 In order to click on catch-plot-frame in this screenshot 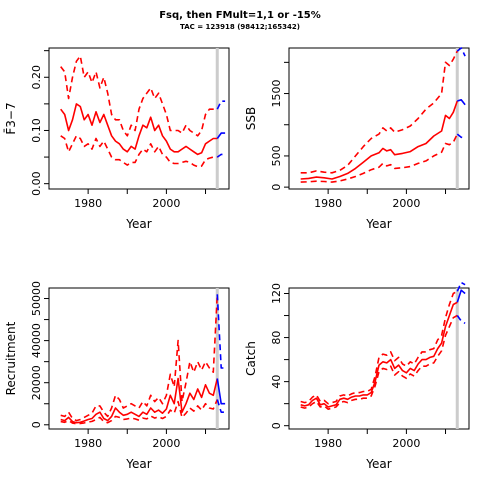, I will do `click(379, 358)`.